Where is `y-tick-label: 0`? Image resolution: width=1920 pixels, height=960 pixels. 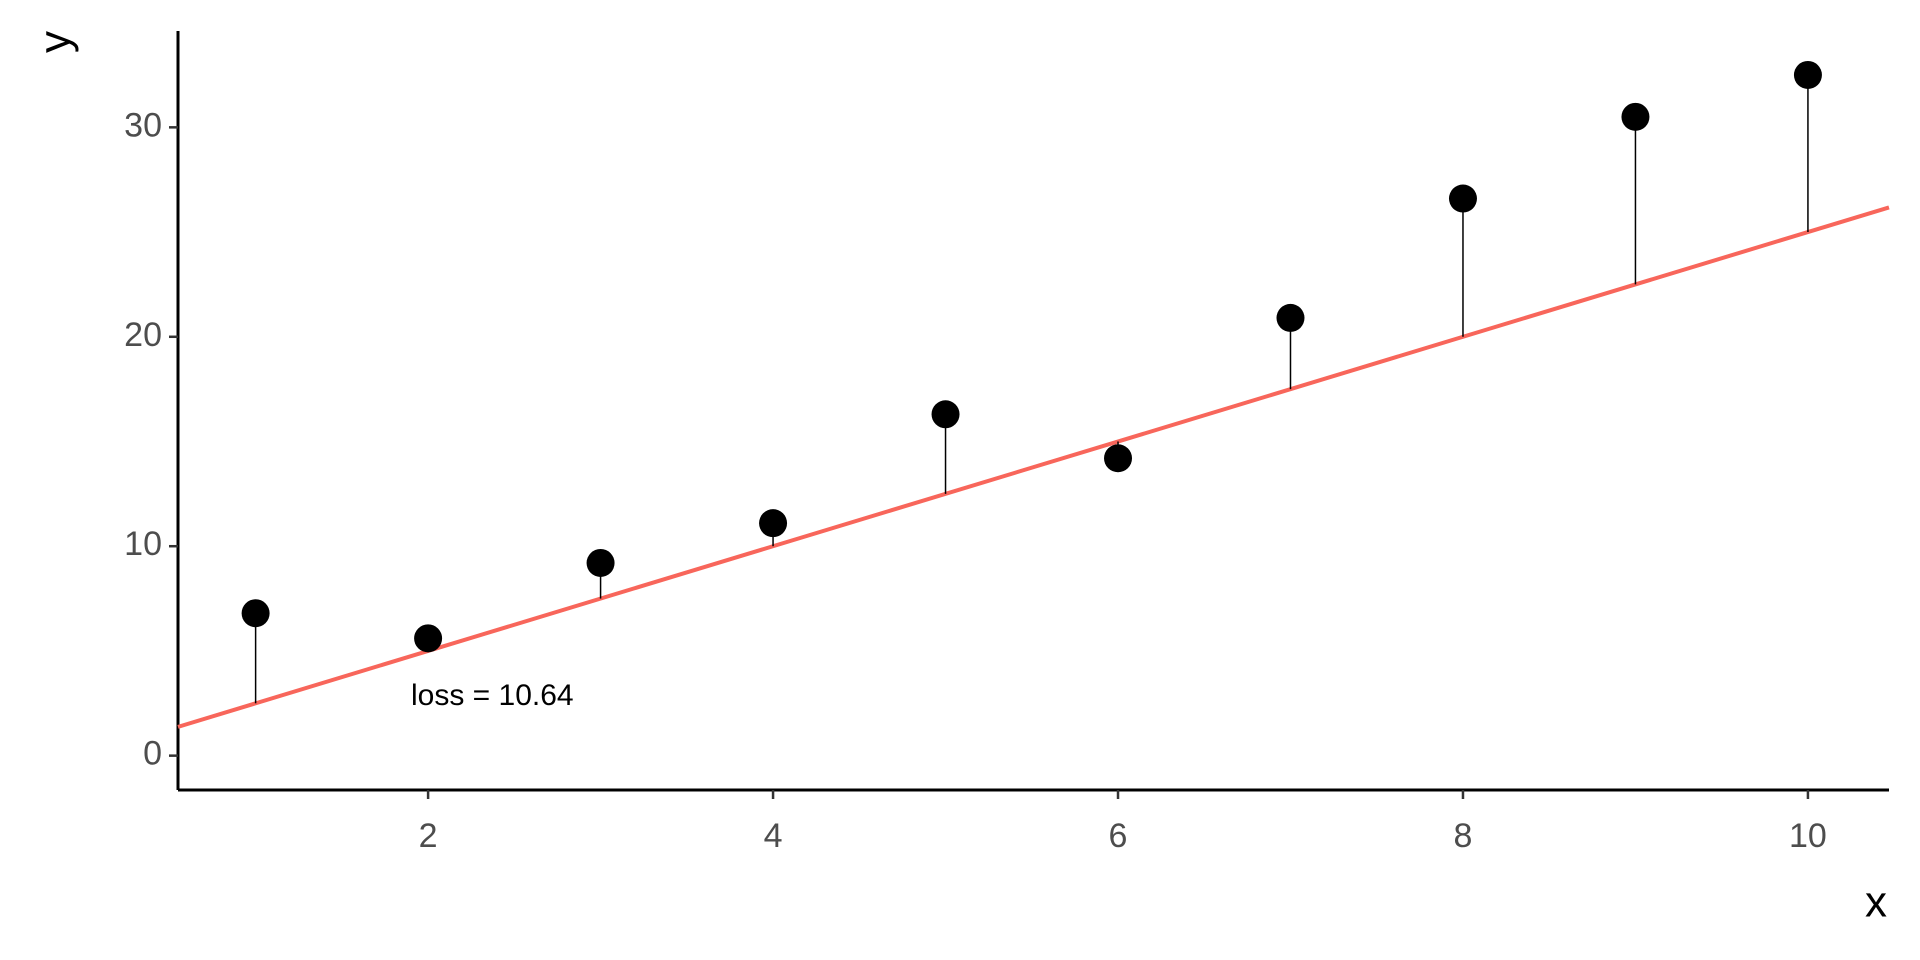
y-tick-label: 0 is located at coordinates (152, 754).